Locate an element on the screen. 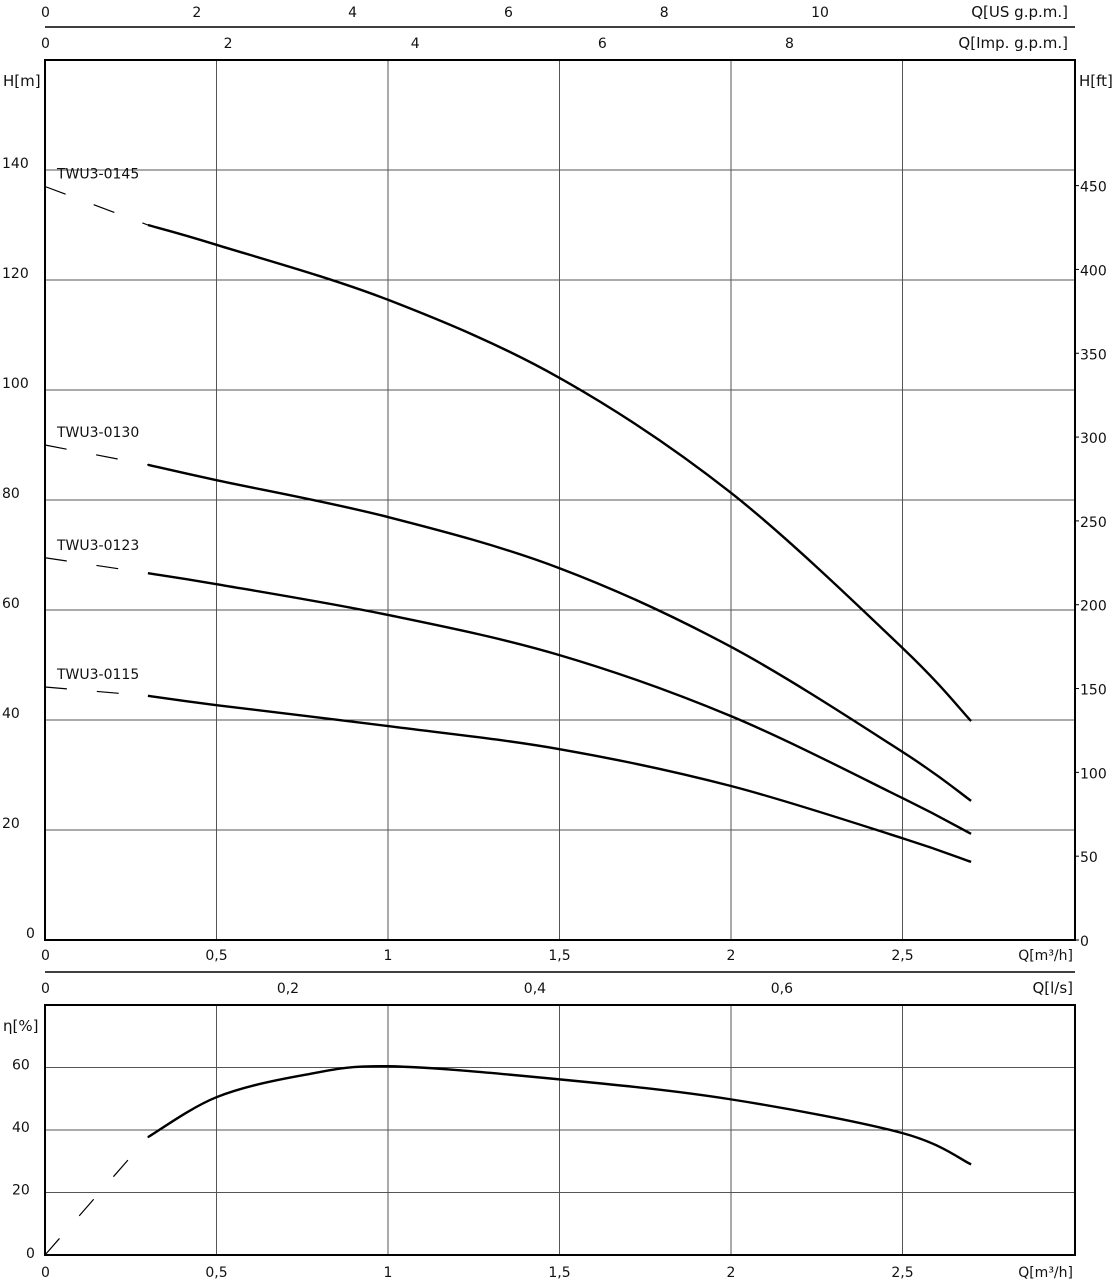 Image resolution: width=1113 pixels, height=1280 pixels. series-label: TWU3-0145 is located at coordinates (97, 175).